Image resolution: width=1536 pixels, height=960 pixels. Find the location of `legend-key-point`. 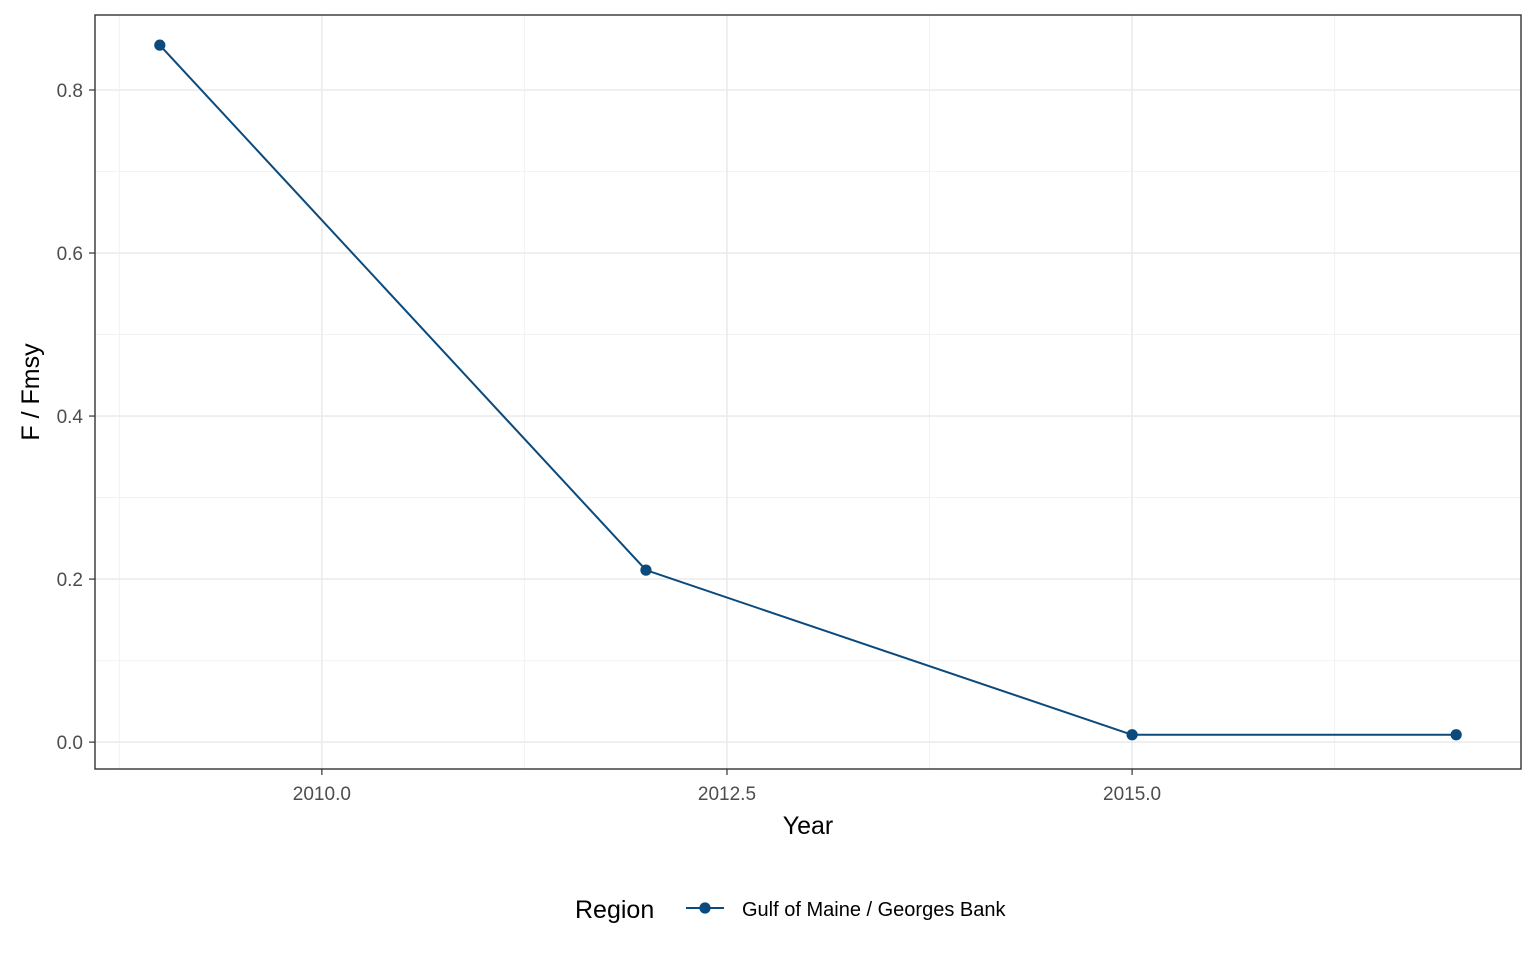

legend-key-point is located at coordinates (705, 908).